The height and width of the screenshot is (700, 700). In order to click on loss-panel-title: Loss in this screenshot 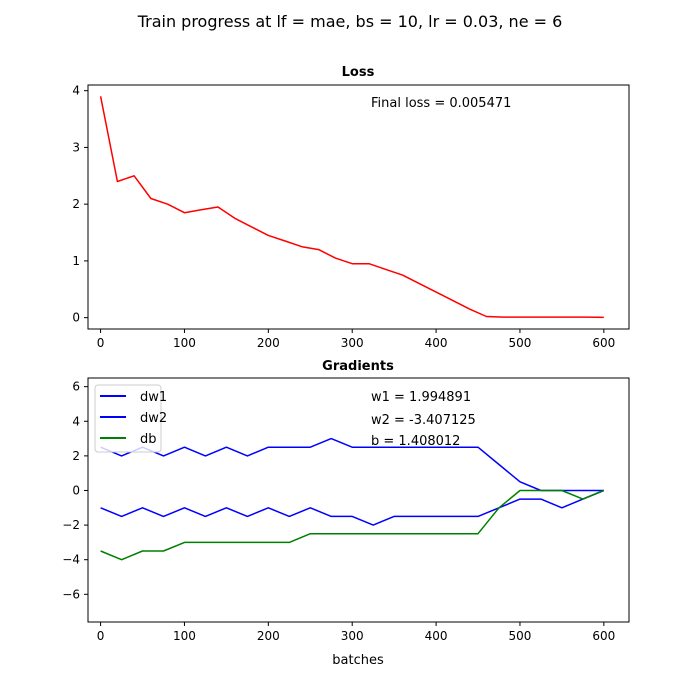, I will do `click(358, 72)`.